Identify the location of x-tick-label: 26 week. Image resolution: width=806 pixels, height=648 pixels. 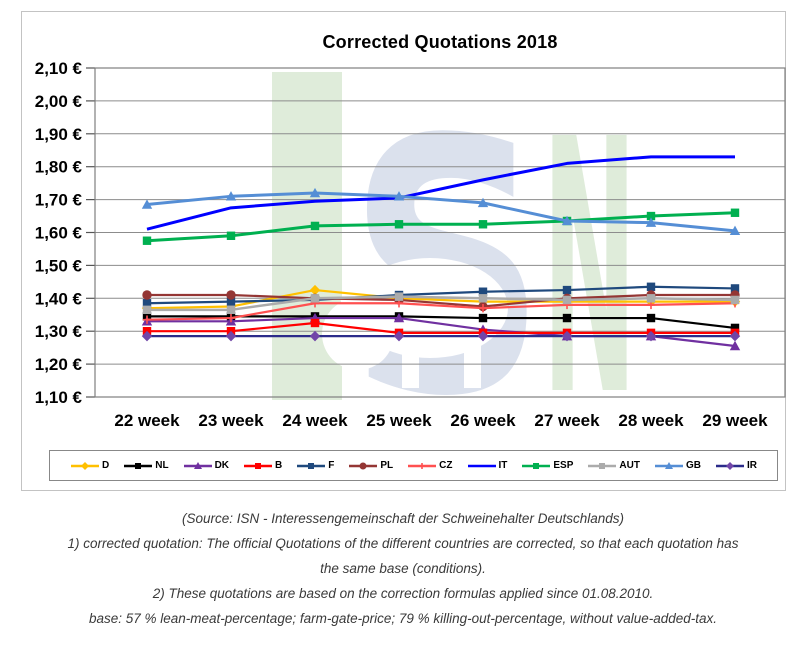
(483, 420).